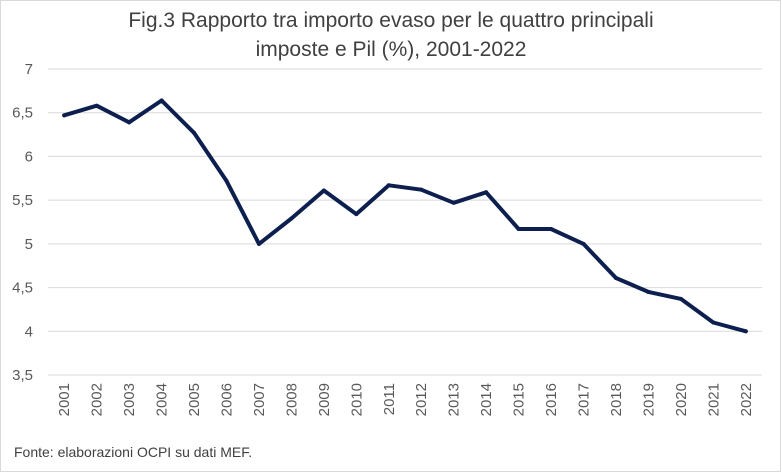 This screenshot has width=782, height=473. I want to click on x-tick-label: 2020, so click(681, 399).